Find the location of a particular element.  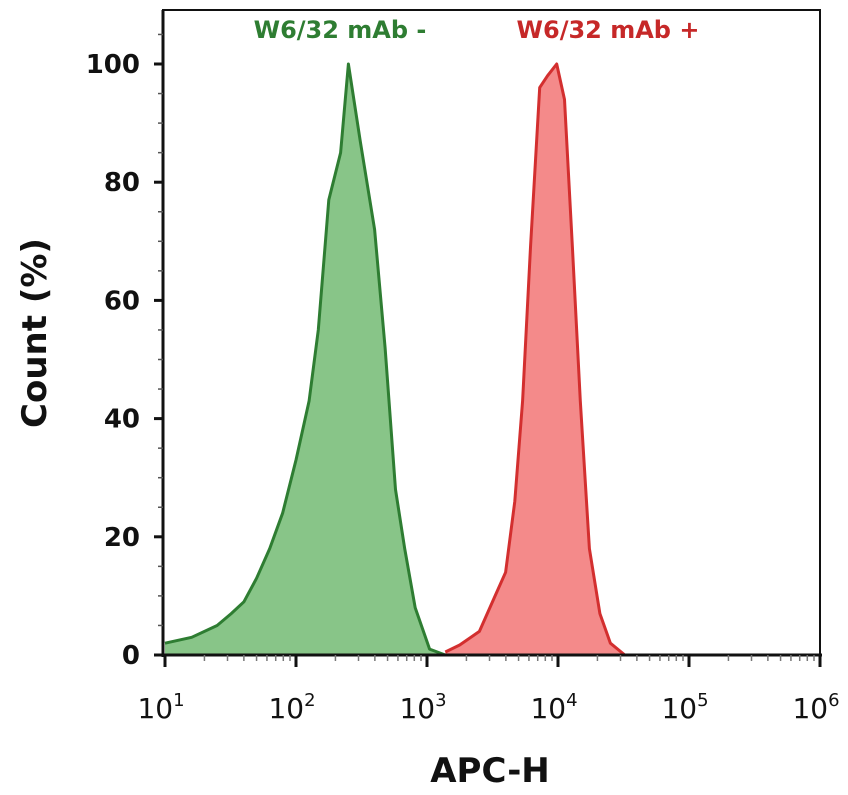

x-tick-label: 10² is located at coordinates (291, 707).